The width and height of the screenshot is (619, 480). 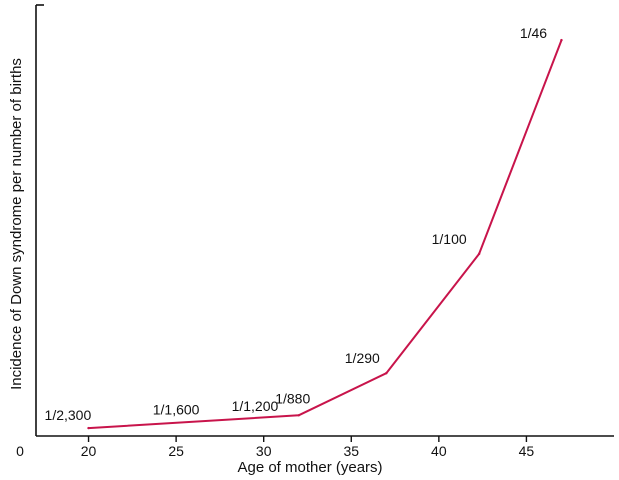 What do you see at coordinates (439, 451) in the screenshot?
I see `x-tick-label: 40` at bounding box center [439, 451].